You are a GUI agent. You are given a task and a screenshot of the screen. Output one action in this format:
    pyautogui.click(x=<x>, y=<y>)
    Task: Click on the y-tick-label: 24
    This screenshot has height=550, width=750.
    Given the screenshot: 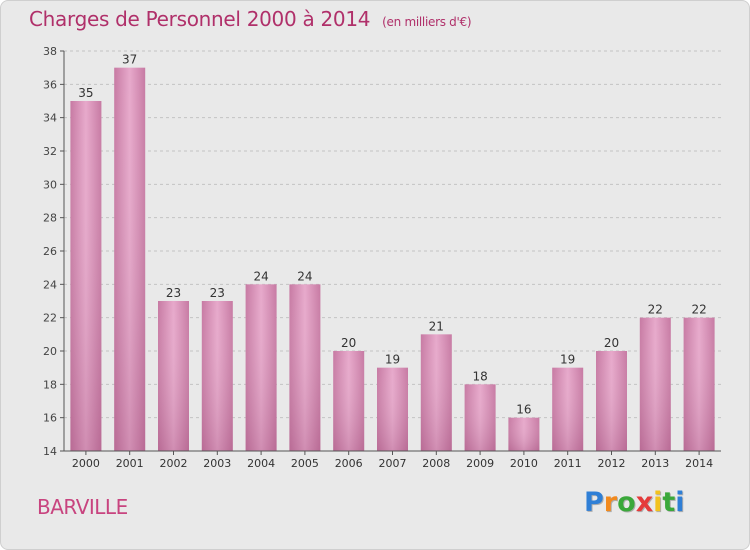 What is the action you would take?
    pyautogui.click(x=50, y=284)
    